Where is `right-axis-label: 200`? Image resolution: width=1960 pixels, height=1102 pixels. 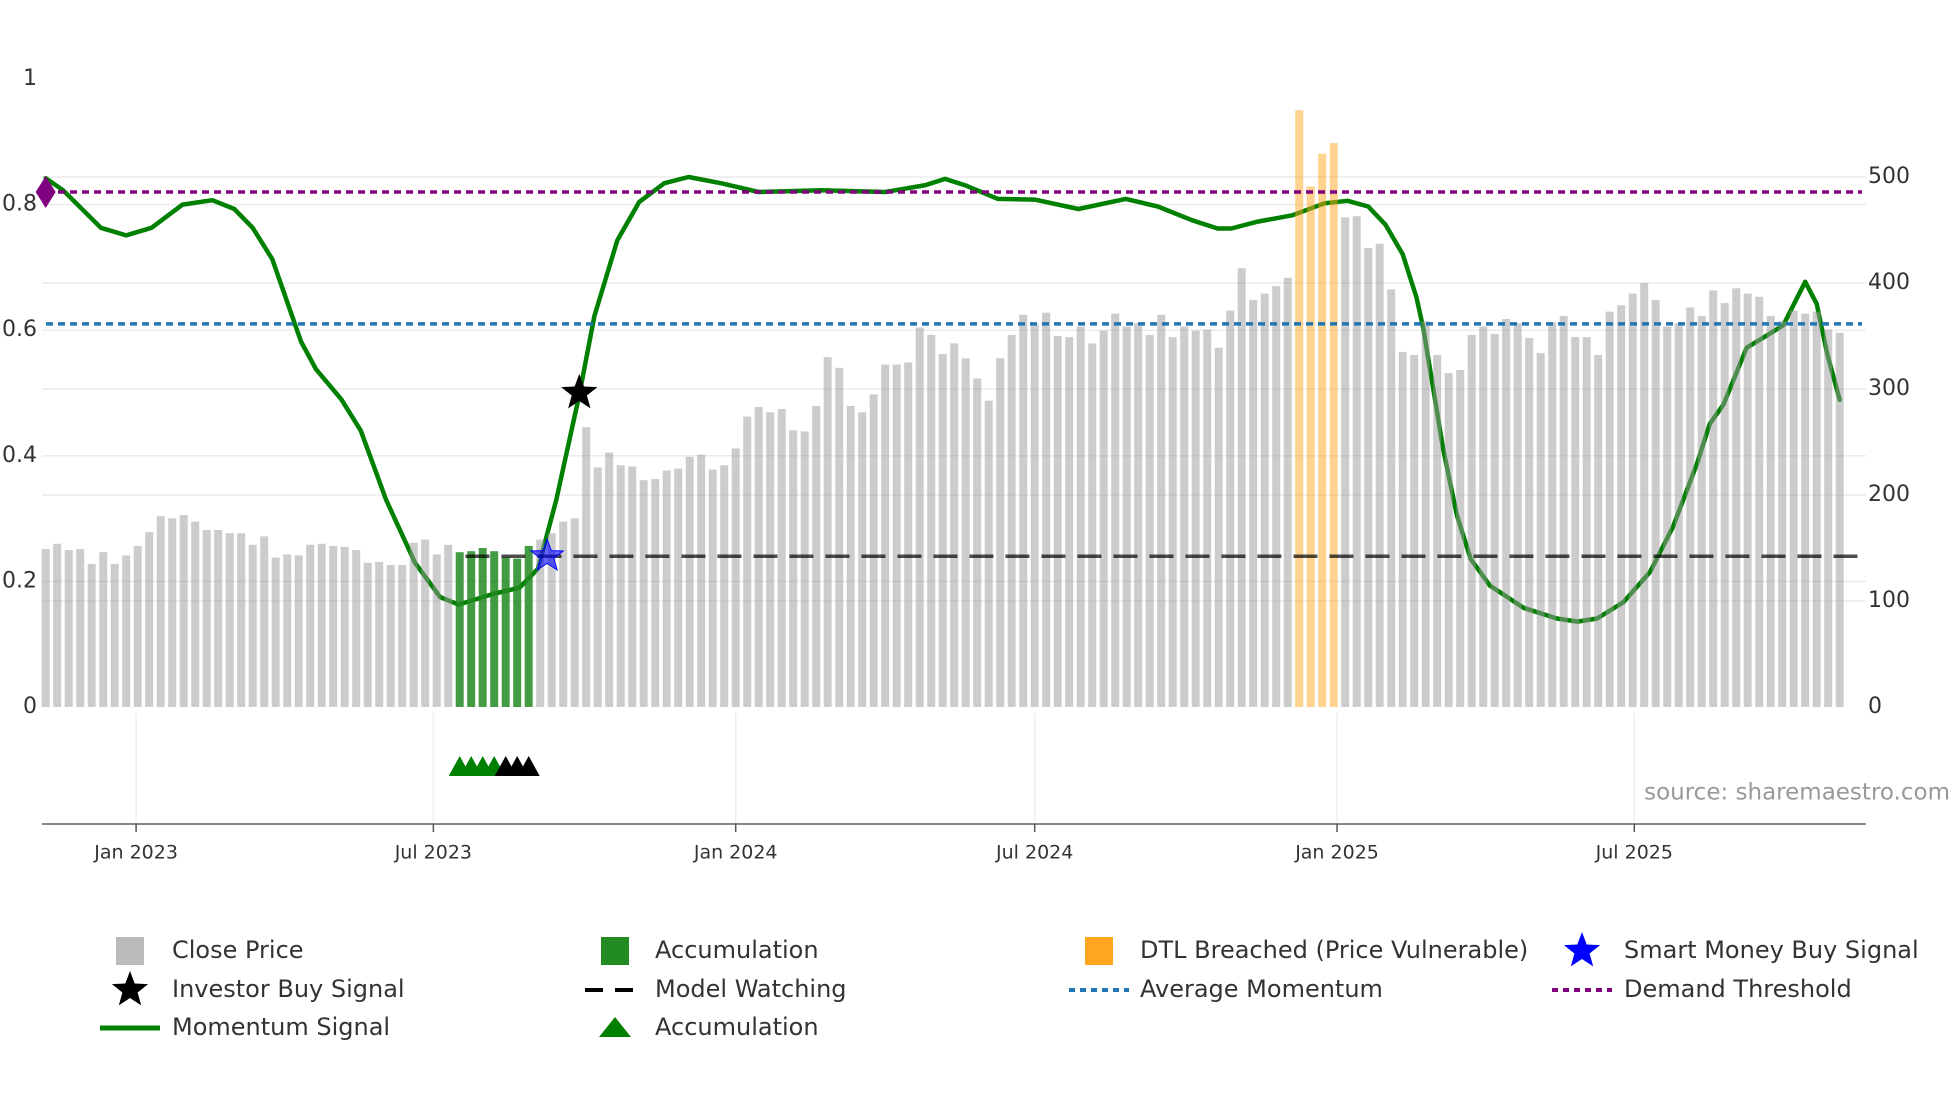
right-axis-label: 200 is located at coordinates (1889, 494).